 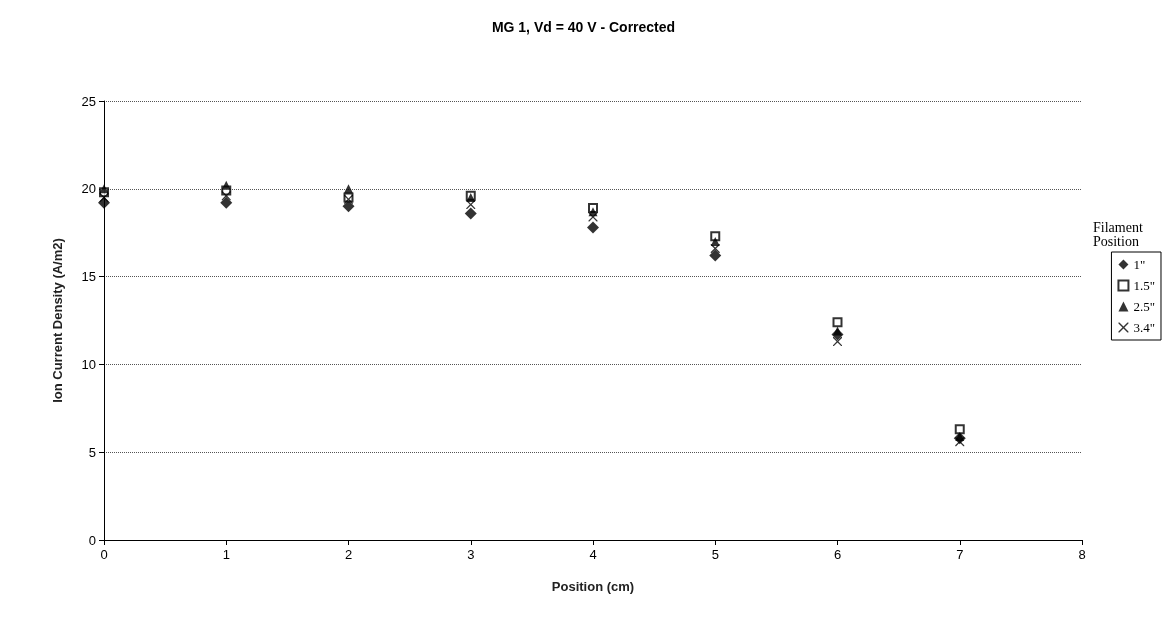 What do you see at coordinates (471, 554) in the screenshot?
I see `x-tick-label: 3` at bounding box center [471, 554].